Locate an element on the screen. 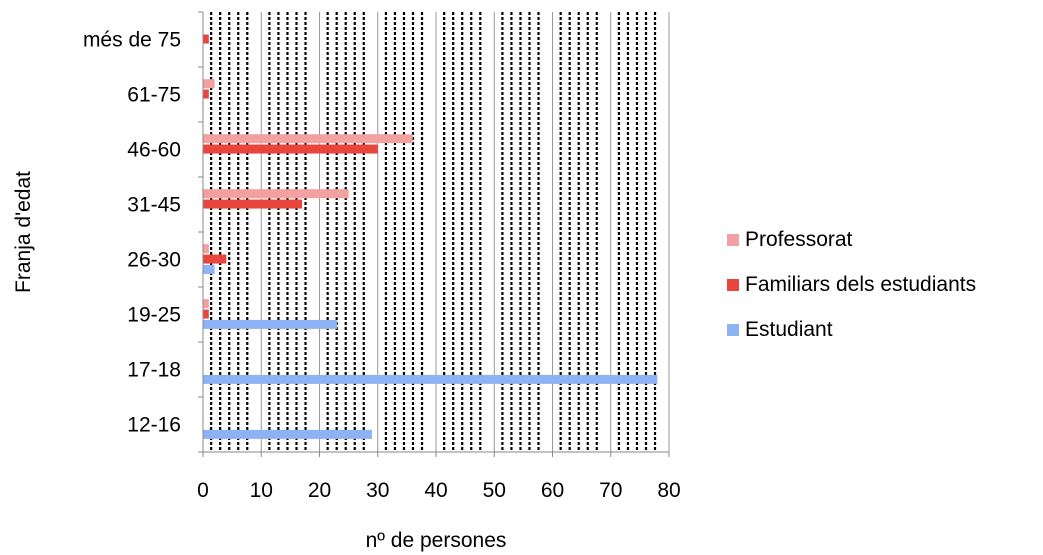 The width and height of the screenshot is (1043, 555). x-tick-label: 0 is located at coordinates (203, 490).